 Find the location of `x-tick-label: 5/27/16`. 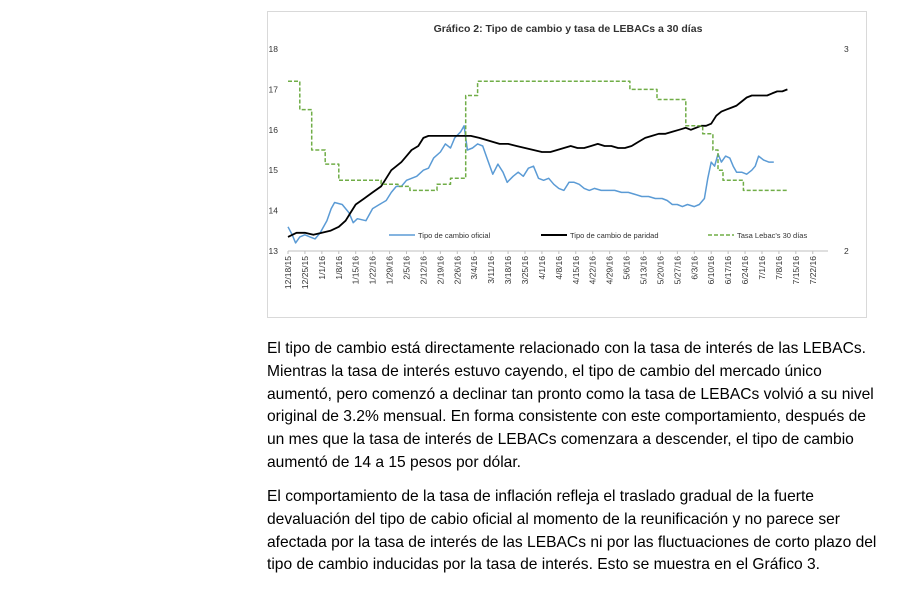

x-tick-label: 5/27/16 is located at coordinates (677, 270).